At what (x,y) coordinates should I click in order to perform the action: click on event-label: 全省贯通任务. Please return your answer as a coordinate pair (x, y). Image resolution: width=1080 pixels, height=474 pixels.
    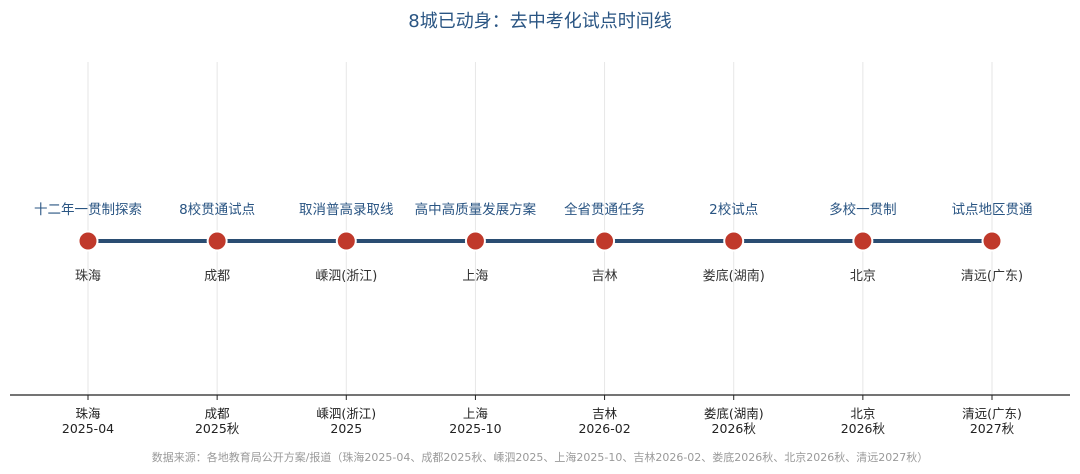
    Looking at the image, I should click on (604, 209).